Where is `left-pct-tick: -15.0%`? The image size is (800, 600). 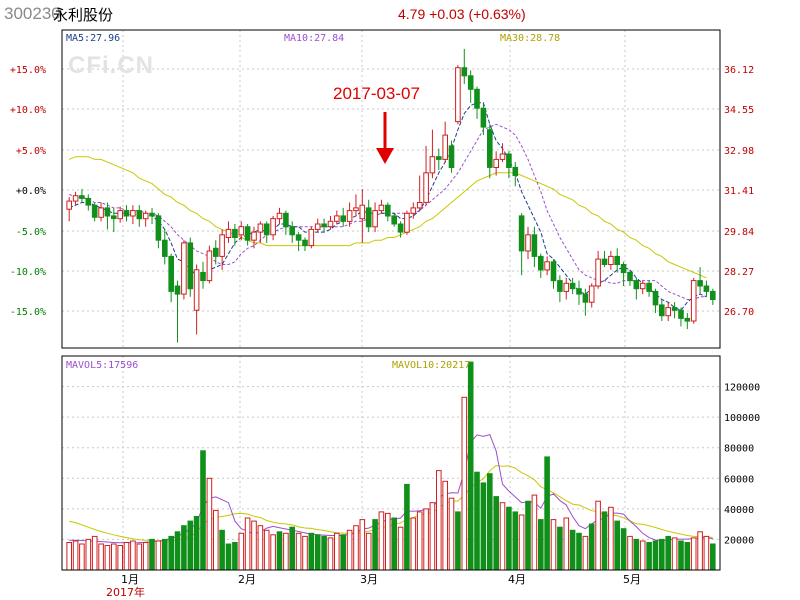
left-pct-tick: -15.0% is located at coordinates (28, 312).